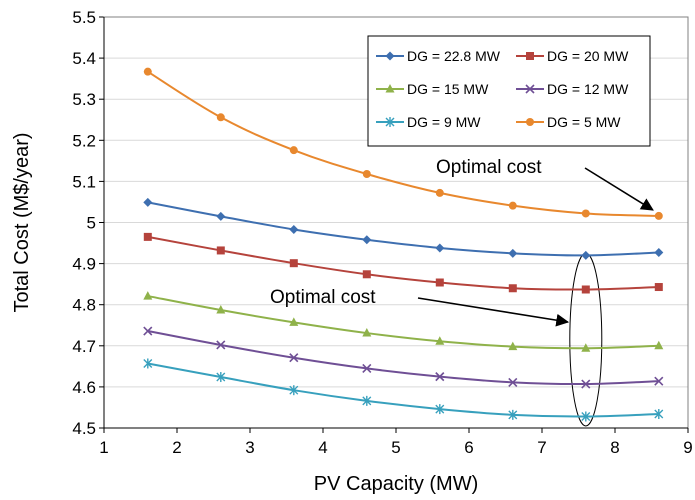 This screenshot has height=500, width=695. Describe the element at coordinates (448, 89) in the screenshot. I see `legend-label: DG = 15 MW` at that location.